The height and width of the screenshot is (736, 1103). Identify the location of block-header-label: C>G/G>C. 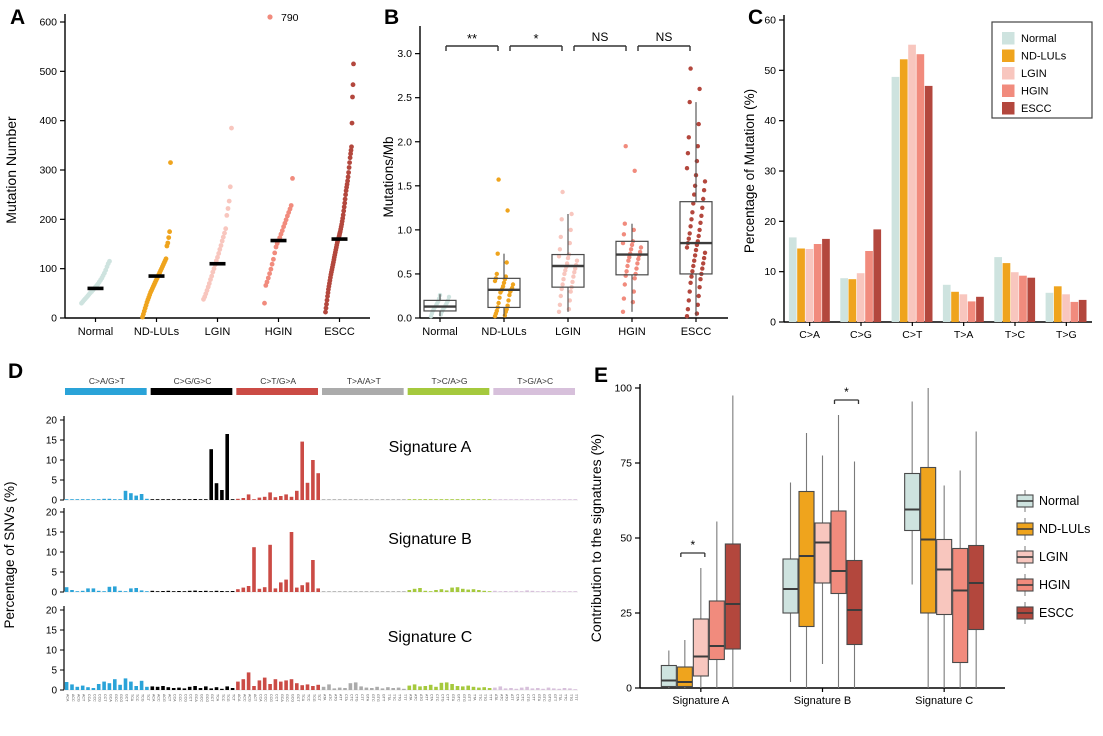
(193, 381).